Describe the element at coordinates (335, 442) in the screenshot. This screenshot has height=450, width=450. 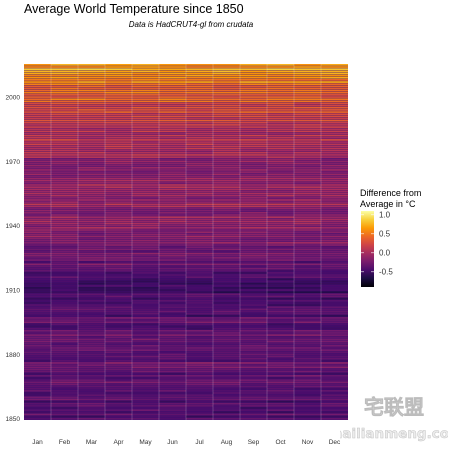
I see `x-tick-label: Dec` at that location.